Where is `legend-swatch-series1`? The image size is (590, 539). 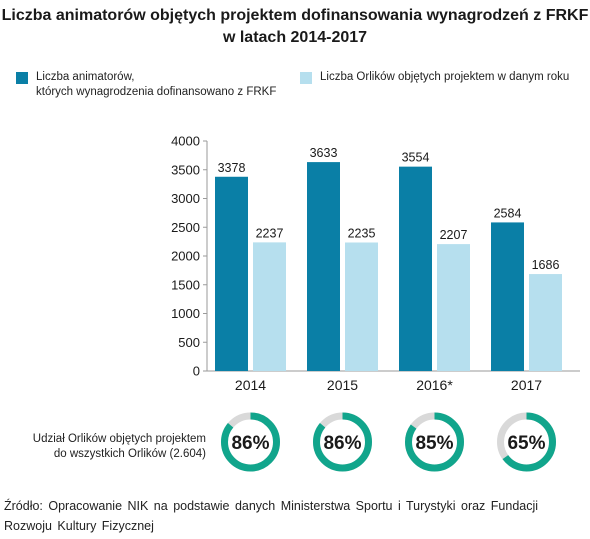
legend-swatch-series1 is located at coordinates (22, 78).